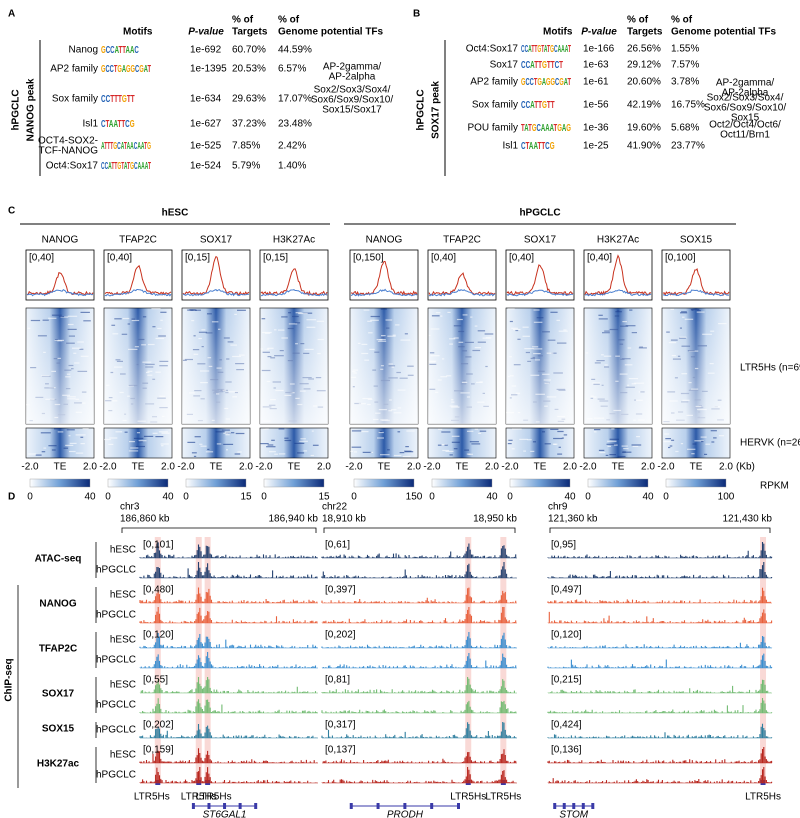 The width and height of the screenshot is (800, 818). I want to click on p-value: 1e-627, so click(206, 124).